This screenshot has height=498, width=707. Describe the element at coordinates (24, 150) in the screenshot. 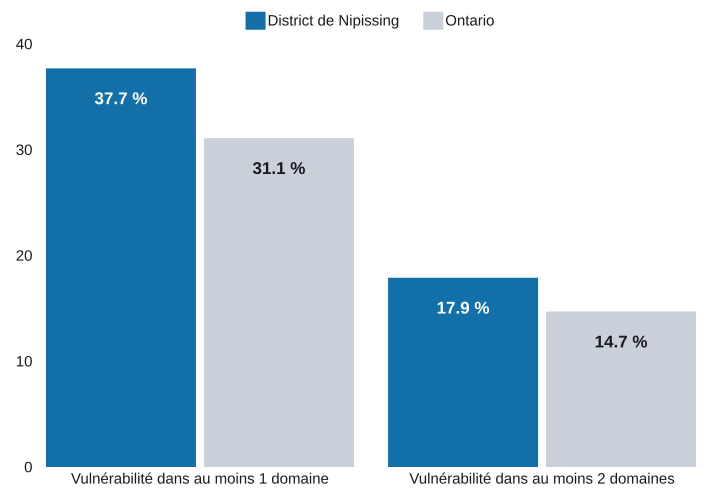

I see `y-tick-label: 30` at that location.